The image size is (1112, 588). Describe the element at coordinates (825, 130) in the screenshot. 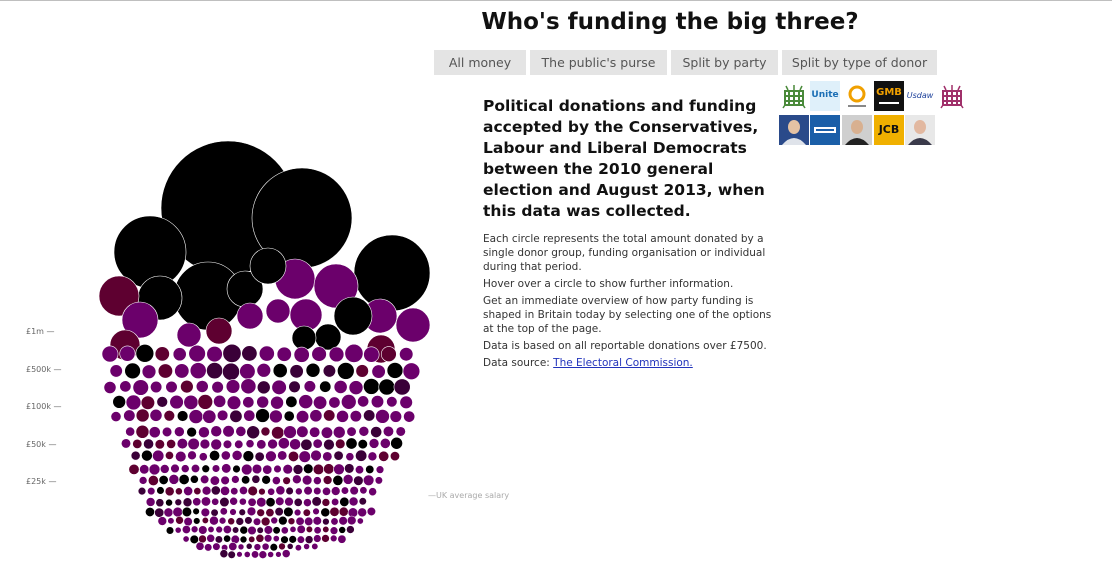

I see `union-logo-icon` at that location.